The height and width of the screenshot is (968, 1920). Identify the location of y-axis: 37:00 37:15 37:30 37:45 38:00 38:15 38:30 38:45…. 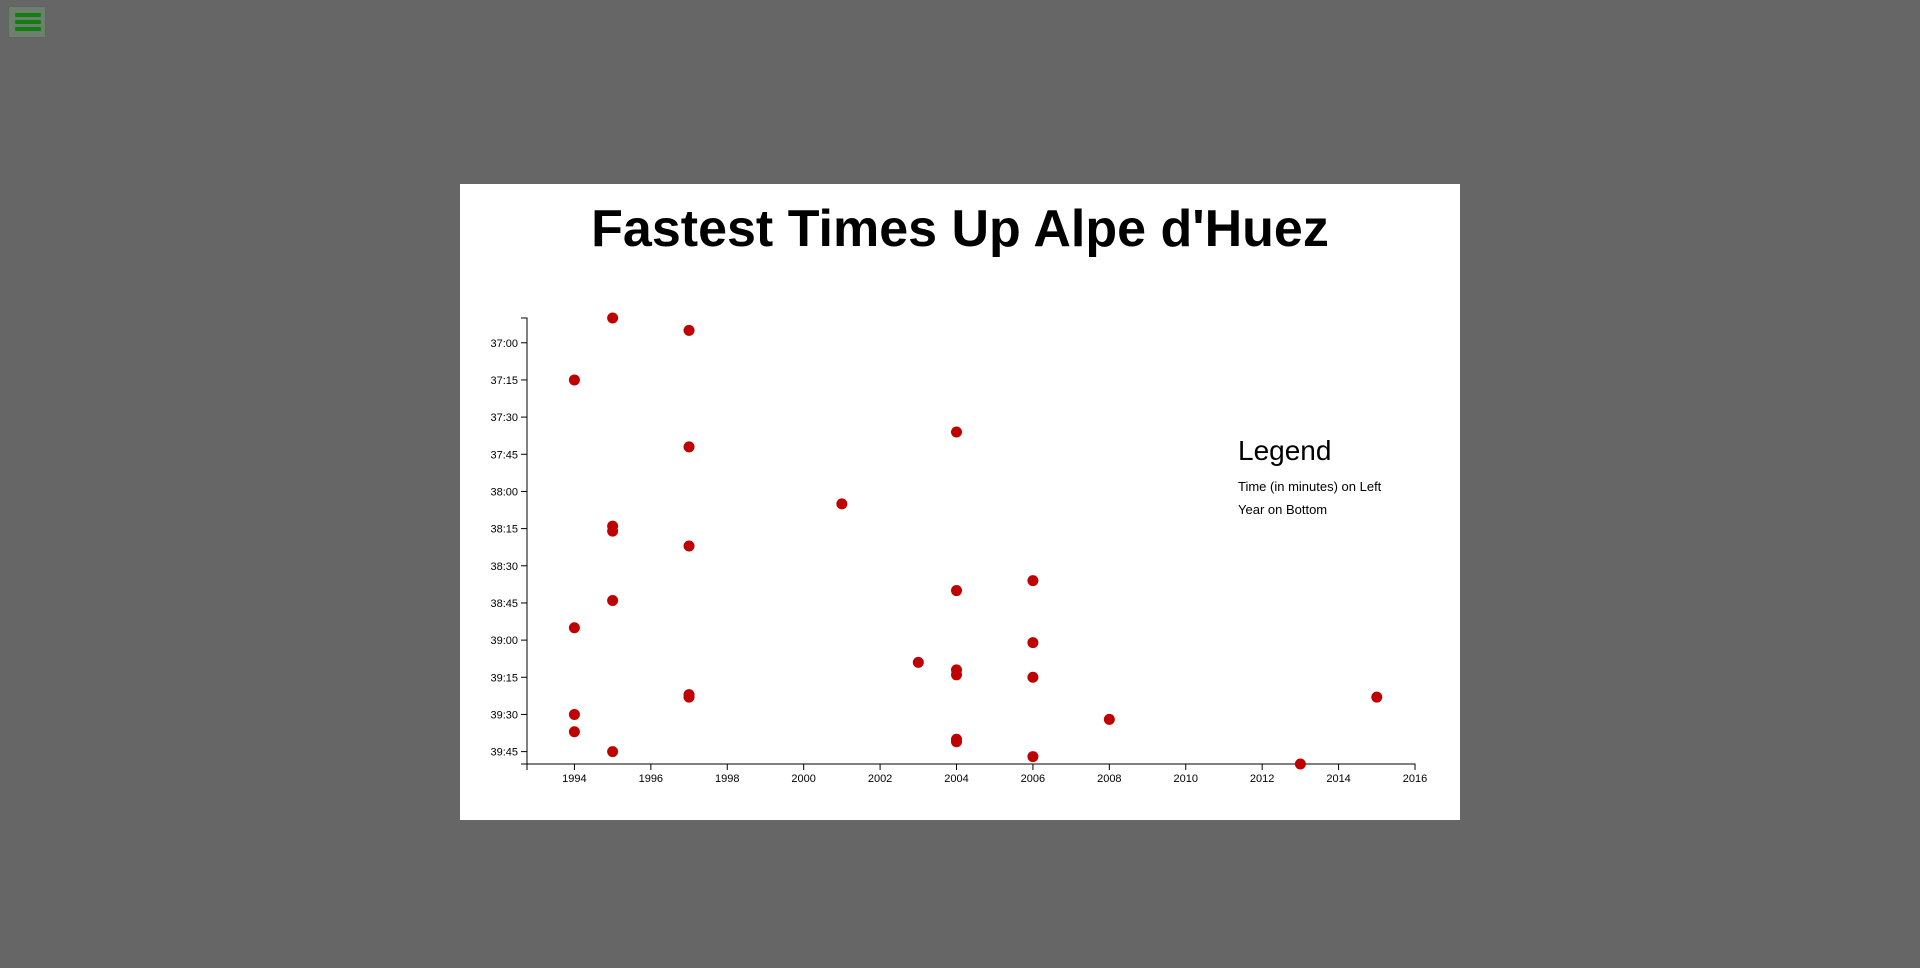
(509, 541).